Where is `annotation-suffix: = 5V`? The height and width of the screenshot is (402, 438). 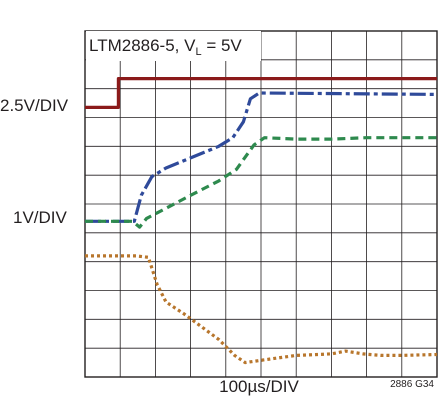
annotation-suffix: = 5V is located at coordinates (222, 45).